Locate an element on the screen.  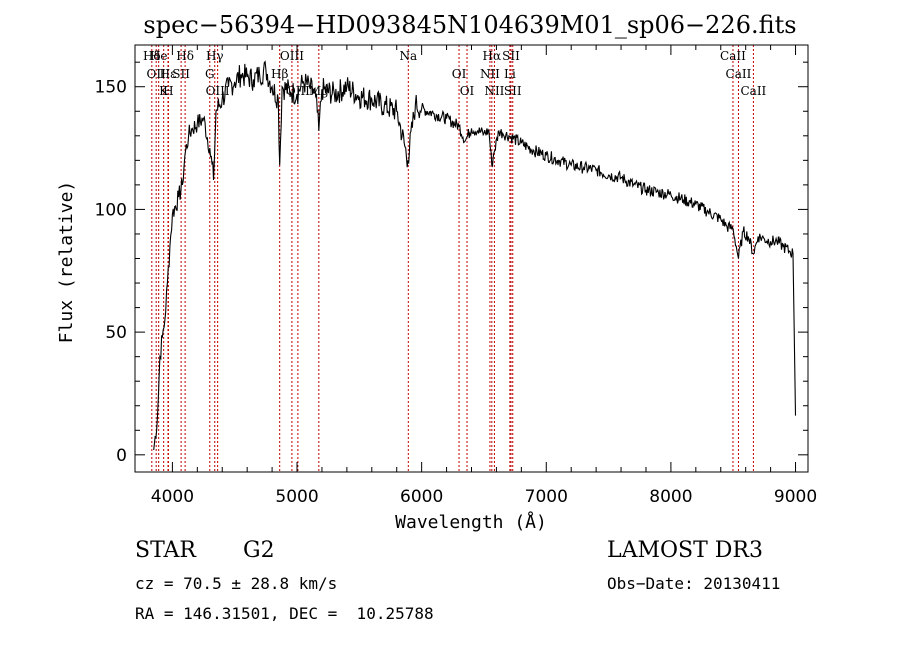
obs-date: Obs−Date: 20130411 is located at coordinates (694, 583).